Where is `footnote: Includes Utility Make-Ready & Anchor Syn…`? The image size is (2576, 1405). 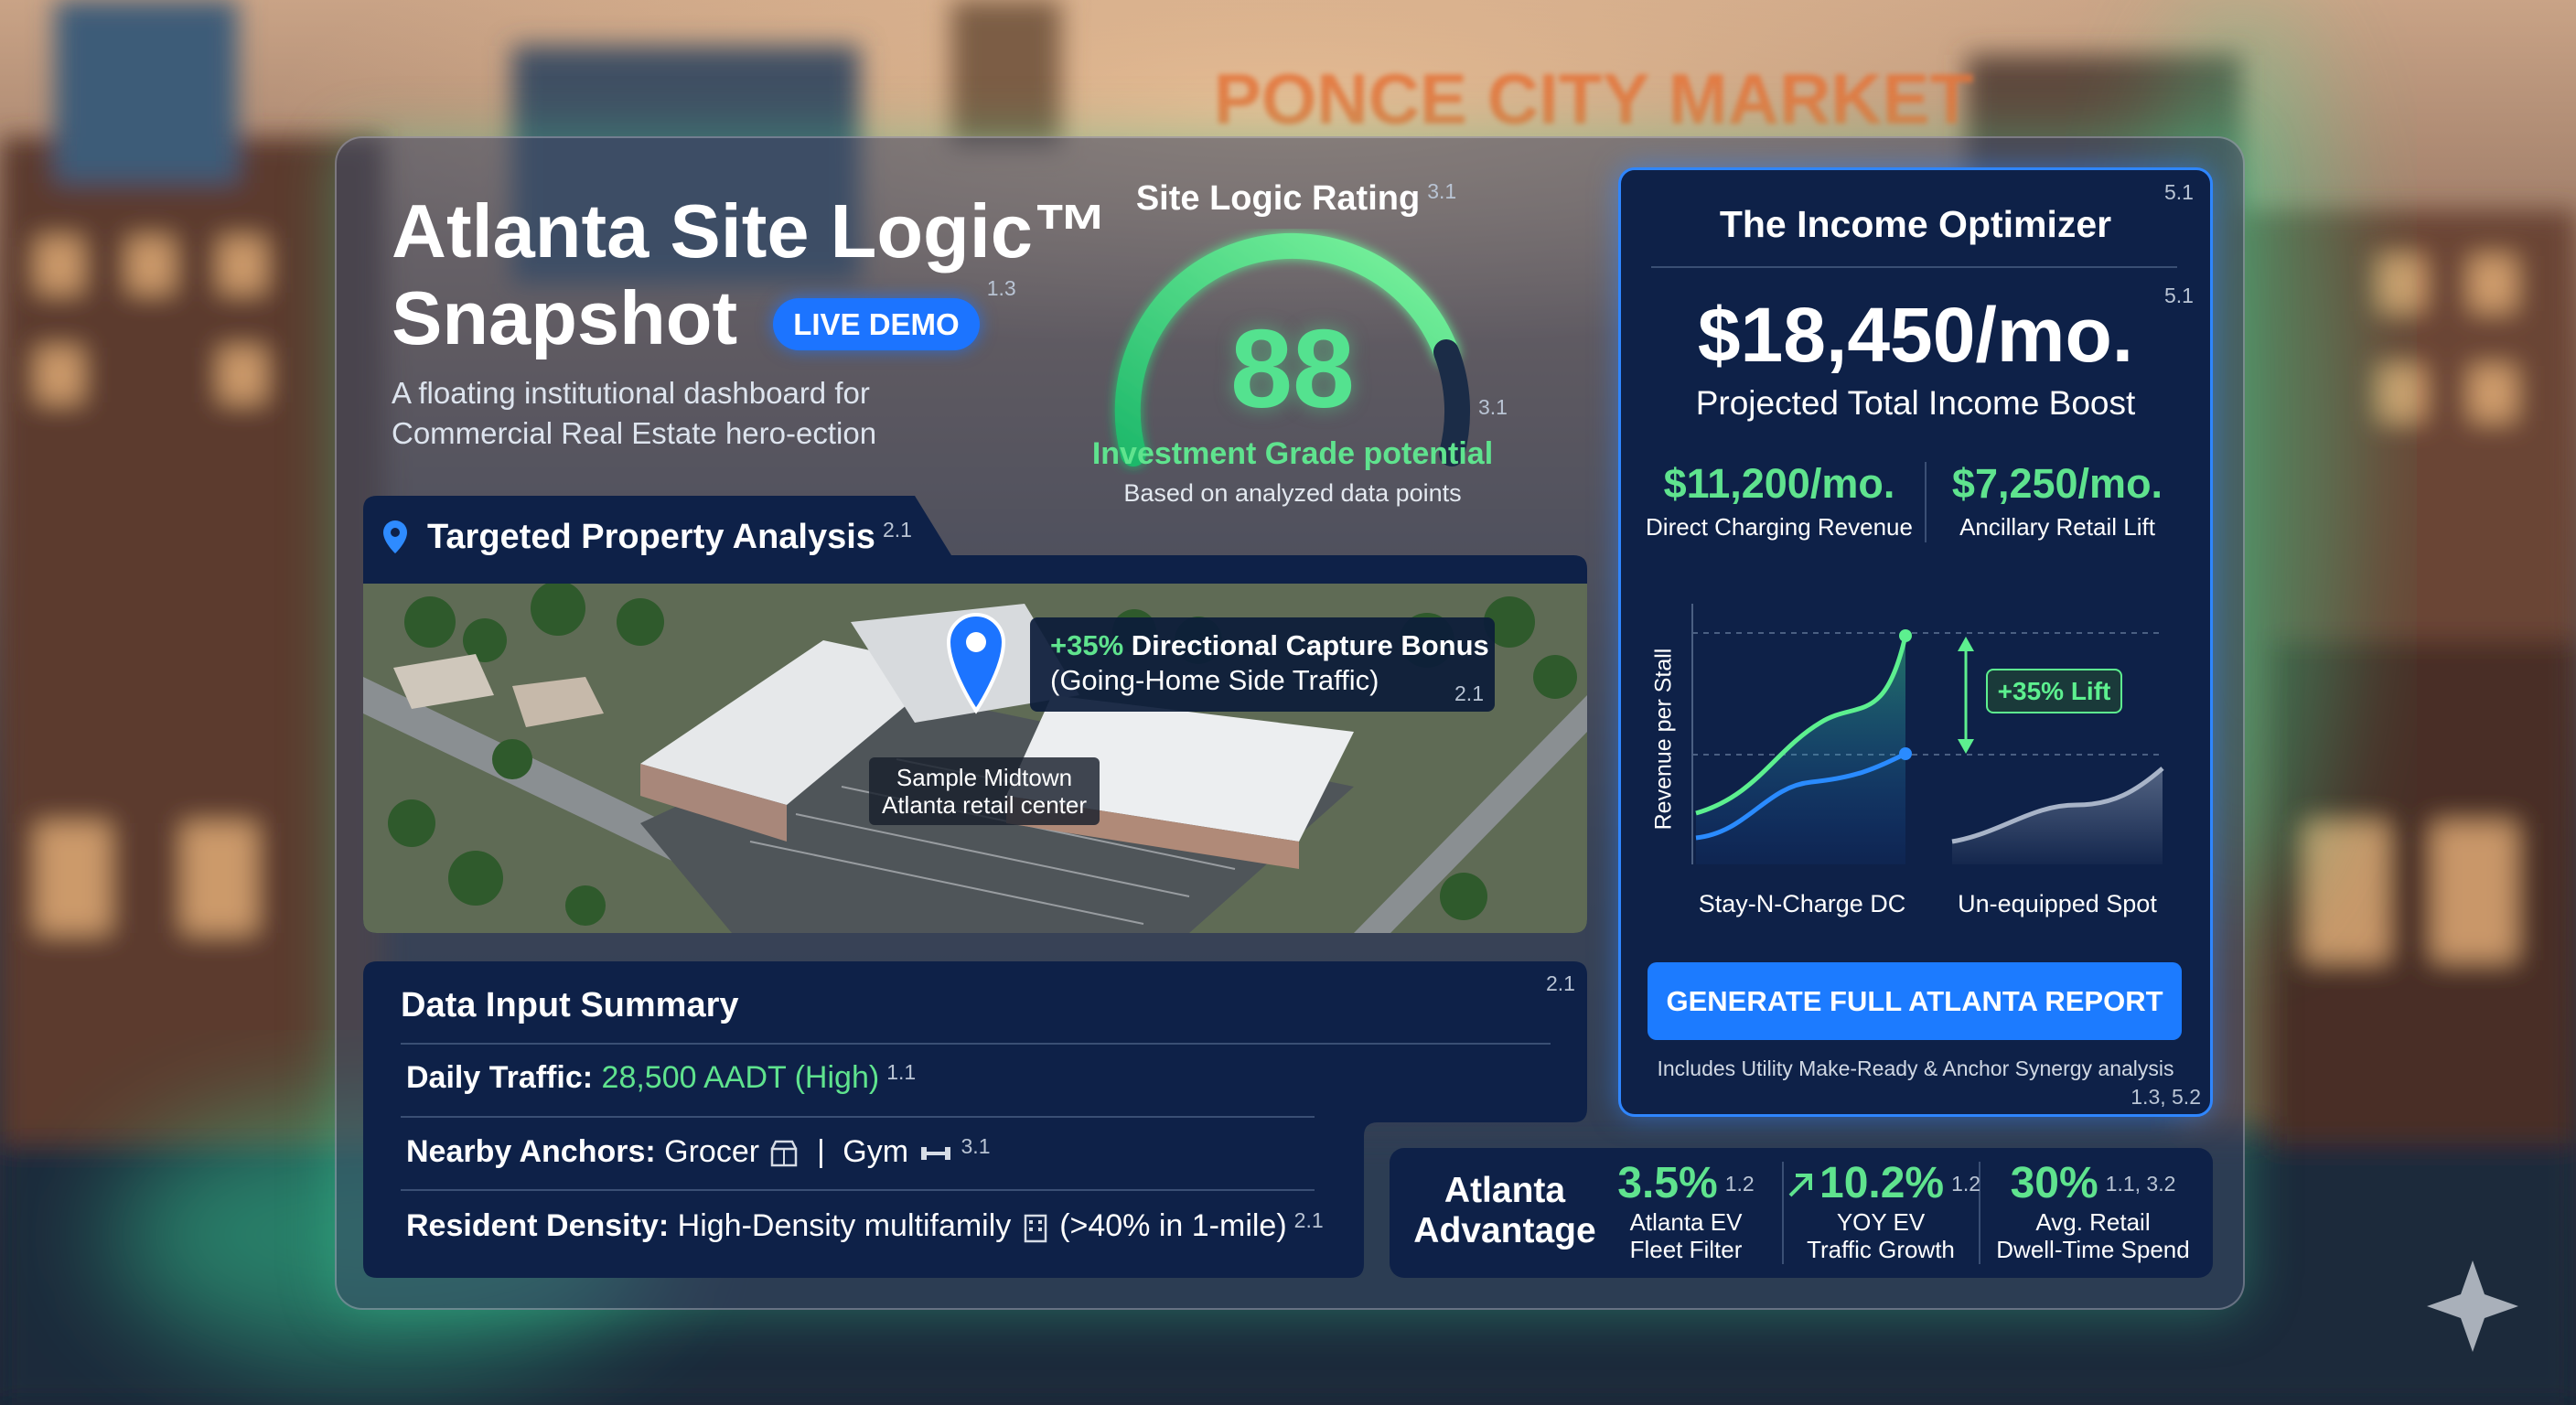
footnote: Includes Utility Make-Ready & Anchor Syn… is located at coordinates (1916, 1068).